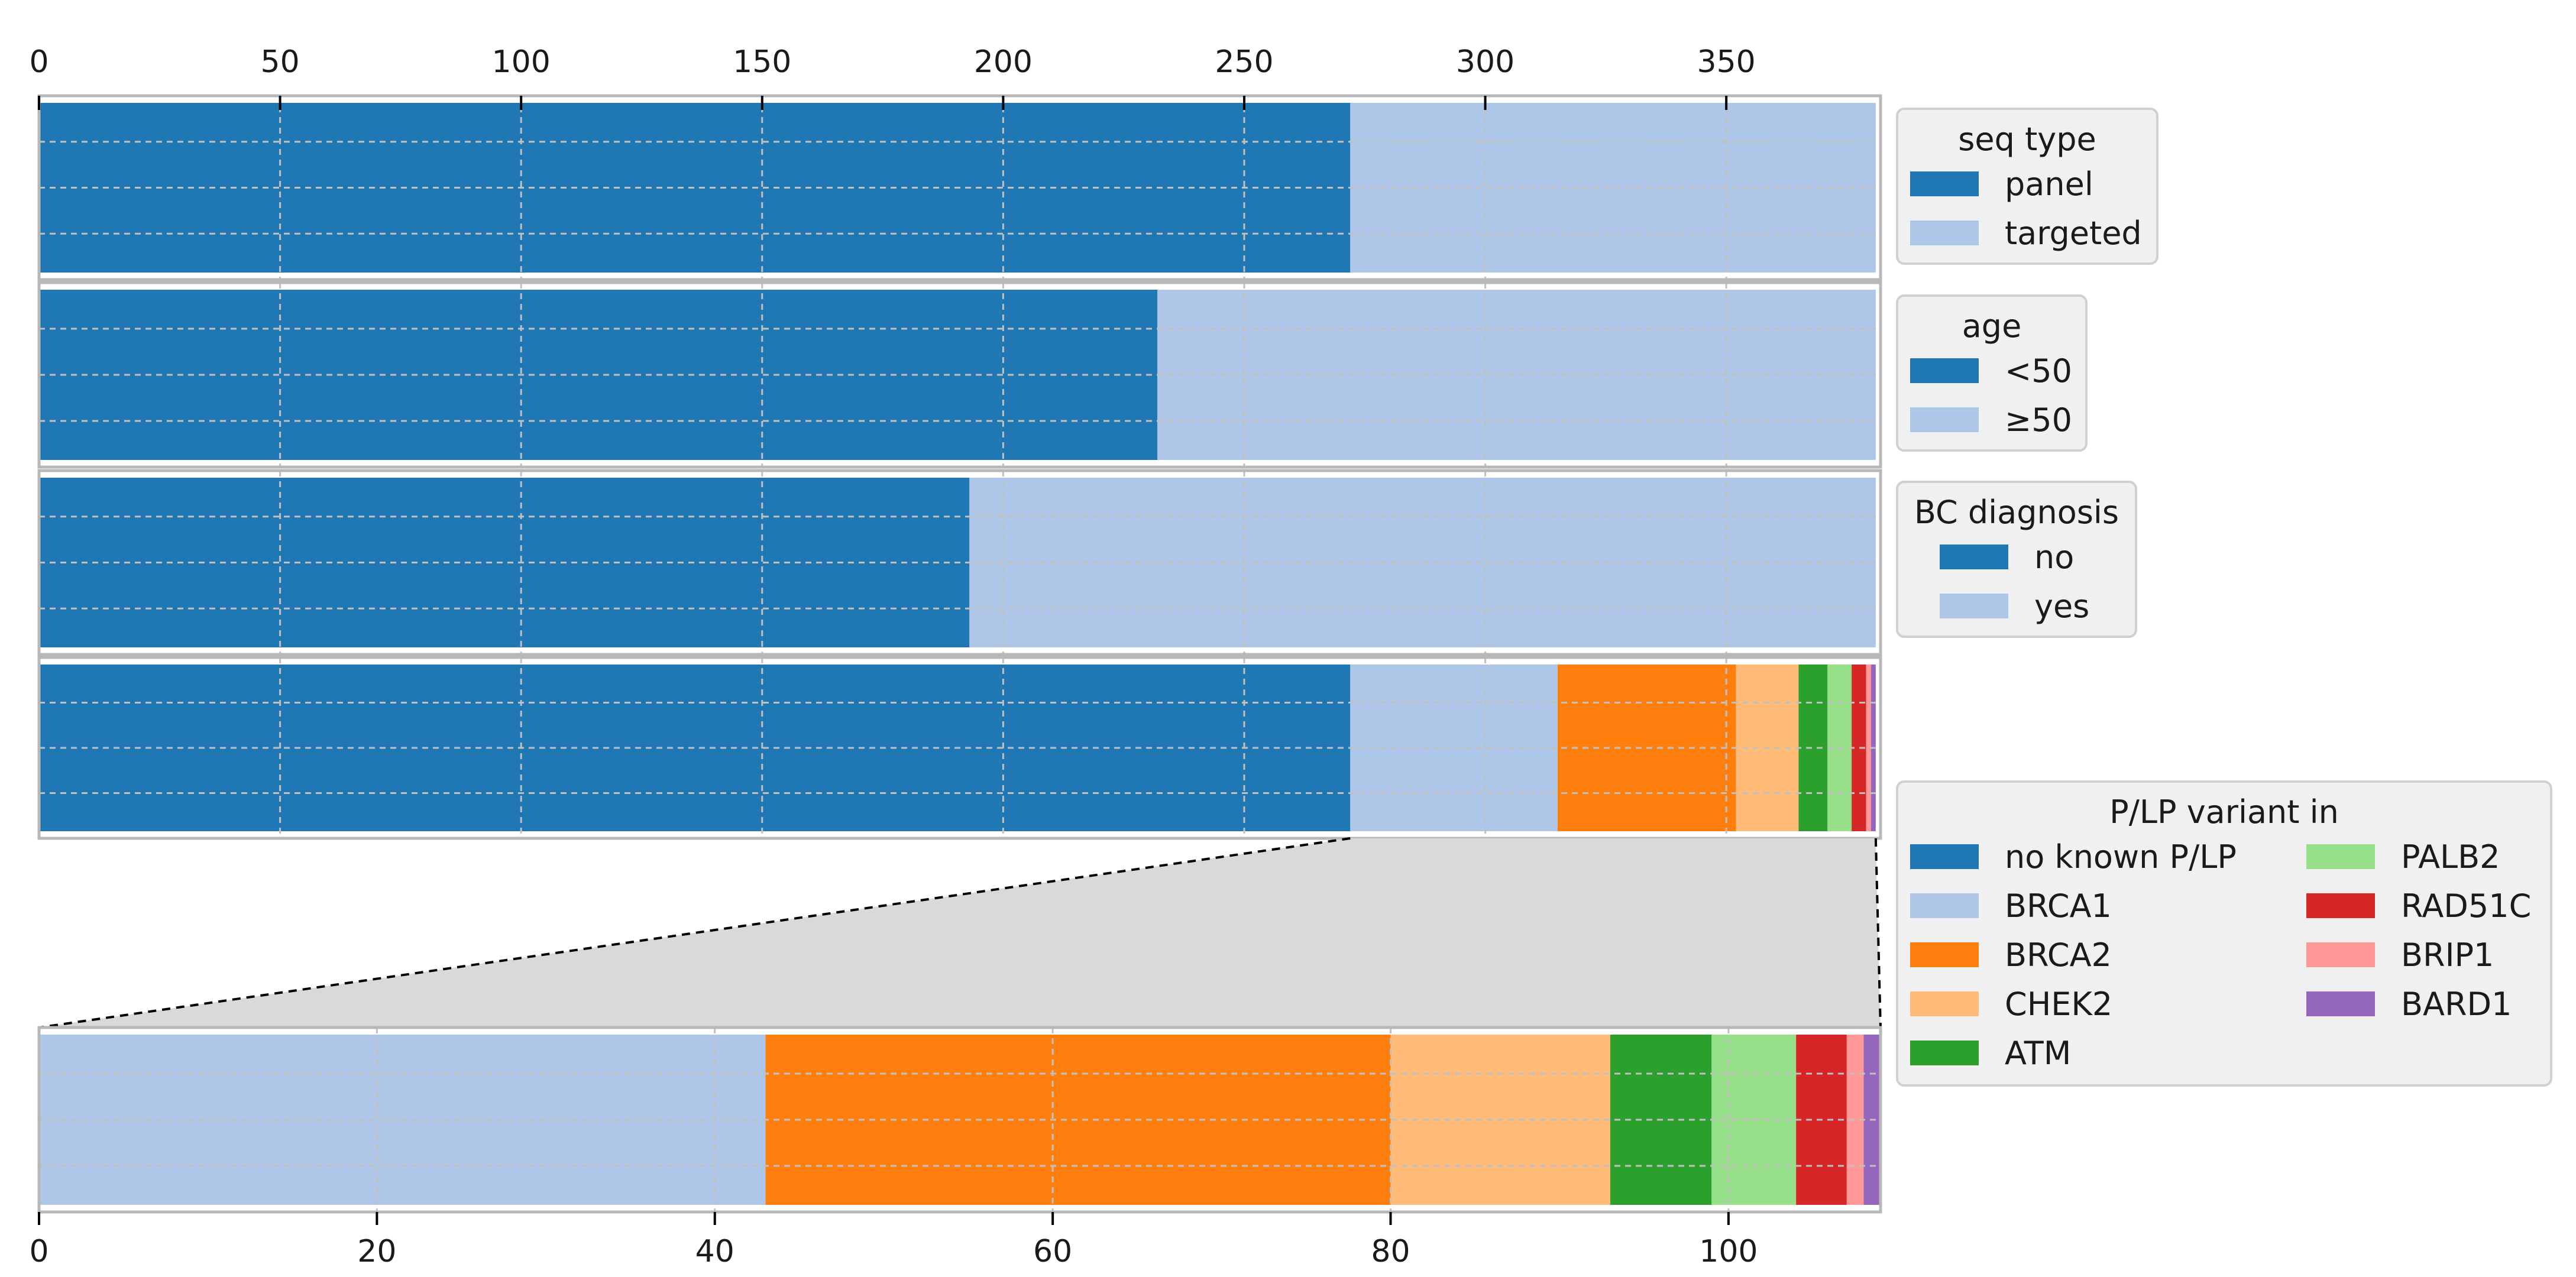 Image resolution: width=2576 pixels, height=1277 pixels. What do you see at coordinates (1992, 326) in the screenshot?
I see `legend-title-age: age` at bounding box center [1992, 326].